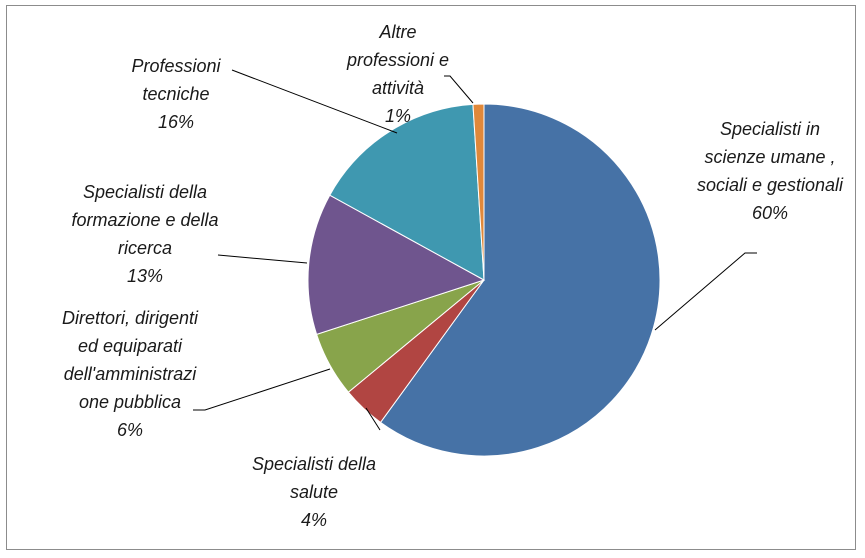 This screenshot has width=865, height=558. Describe the element at coordinates (313, 520) in the screenshot. I see `value-label: 4%` at that location.